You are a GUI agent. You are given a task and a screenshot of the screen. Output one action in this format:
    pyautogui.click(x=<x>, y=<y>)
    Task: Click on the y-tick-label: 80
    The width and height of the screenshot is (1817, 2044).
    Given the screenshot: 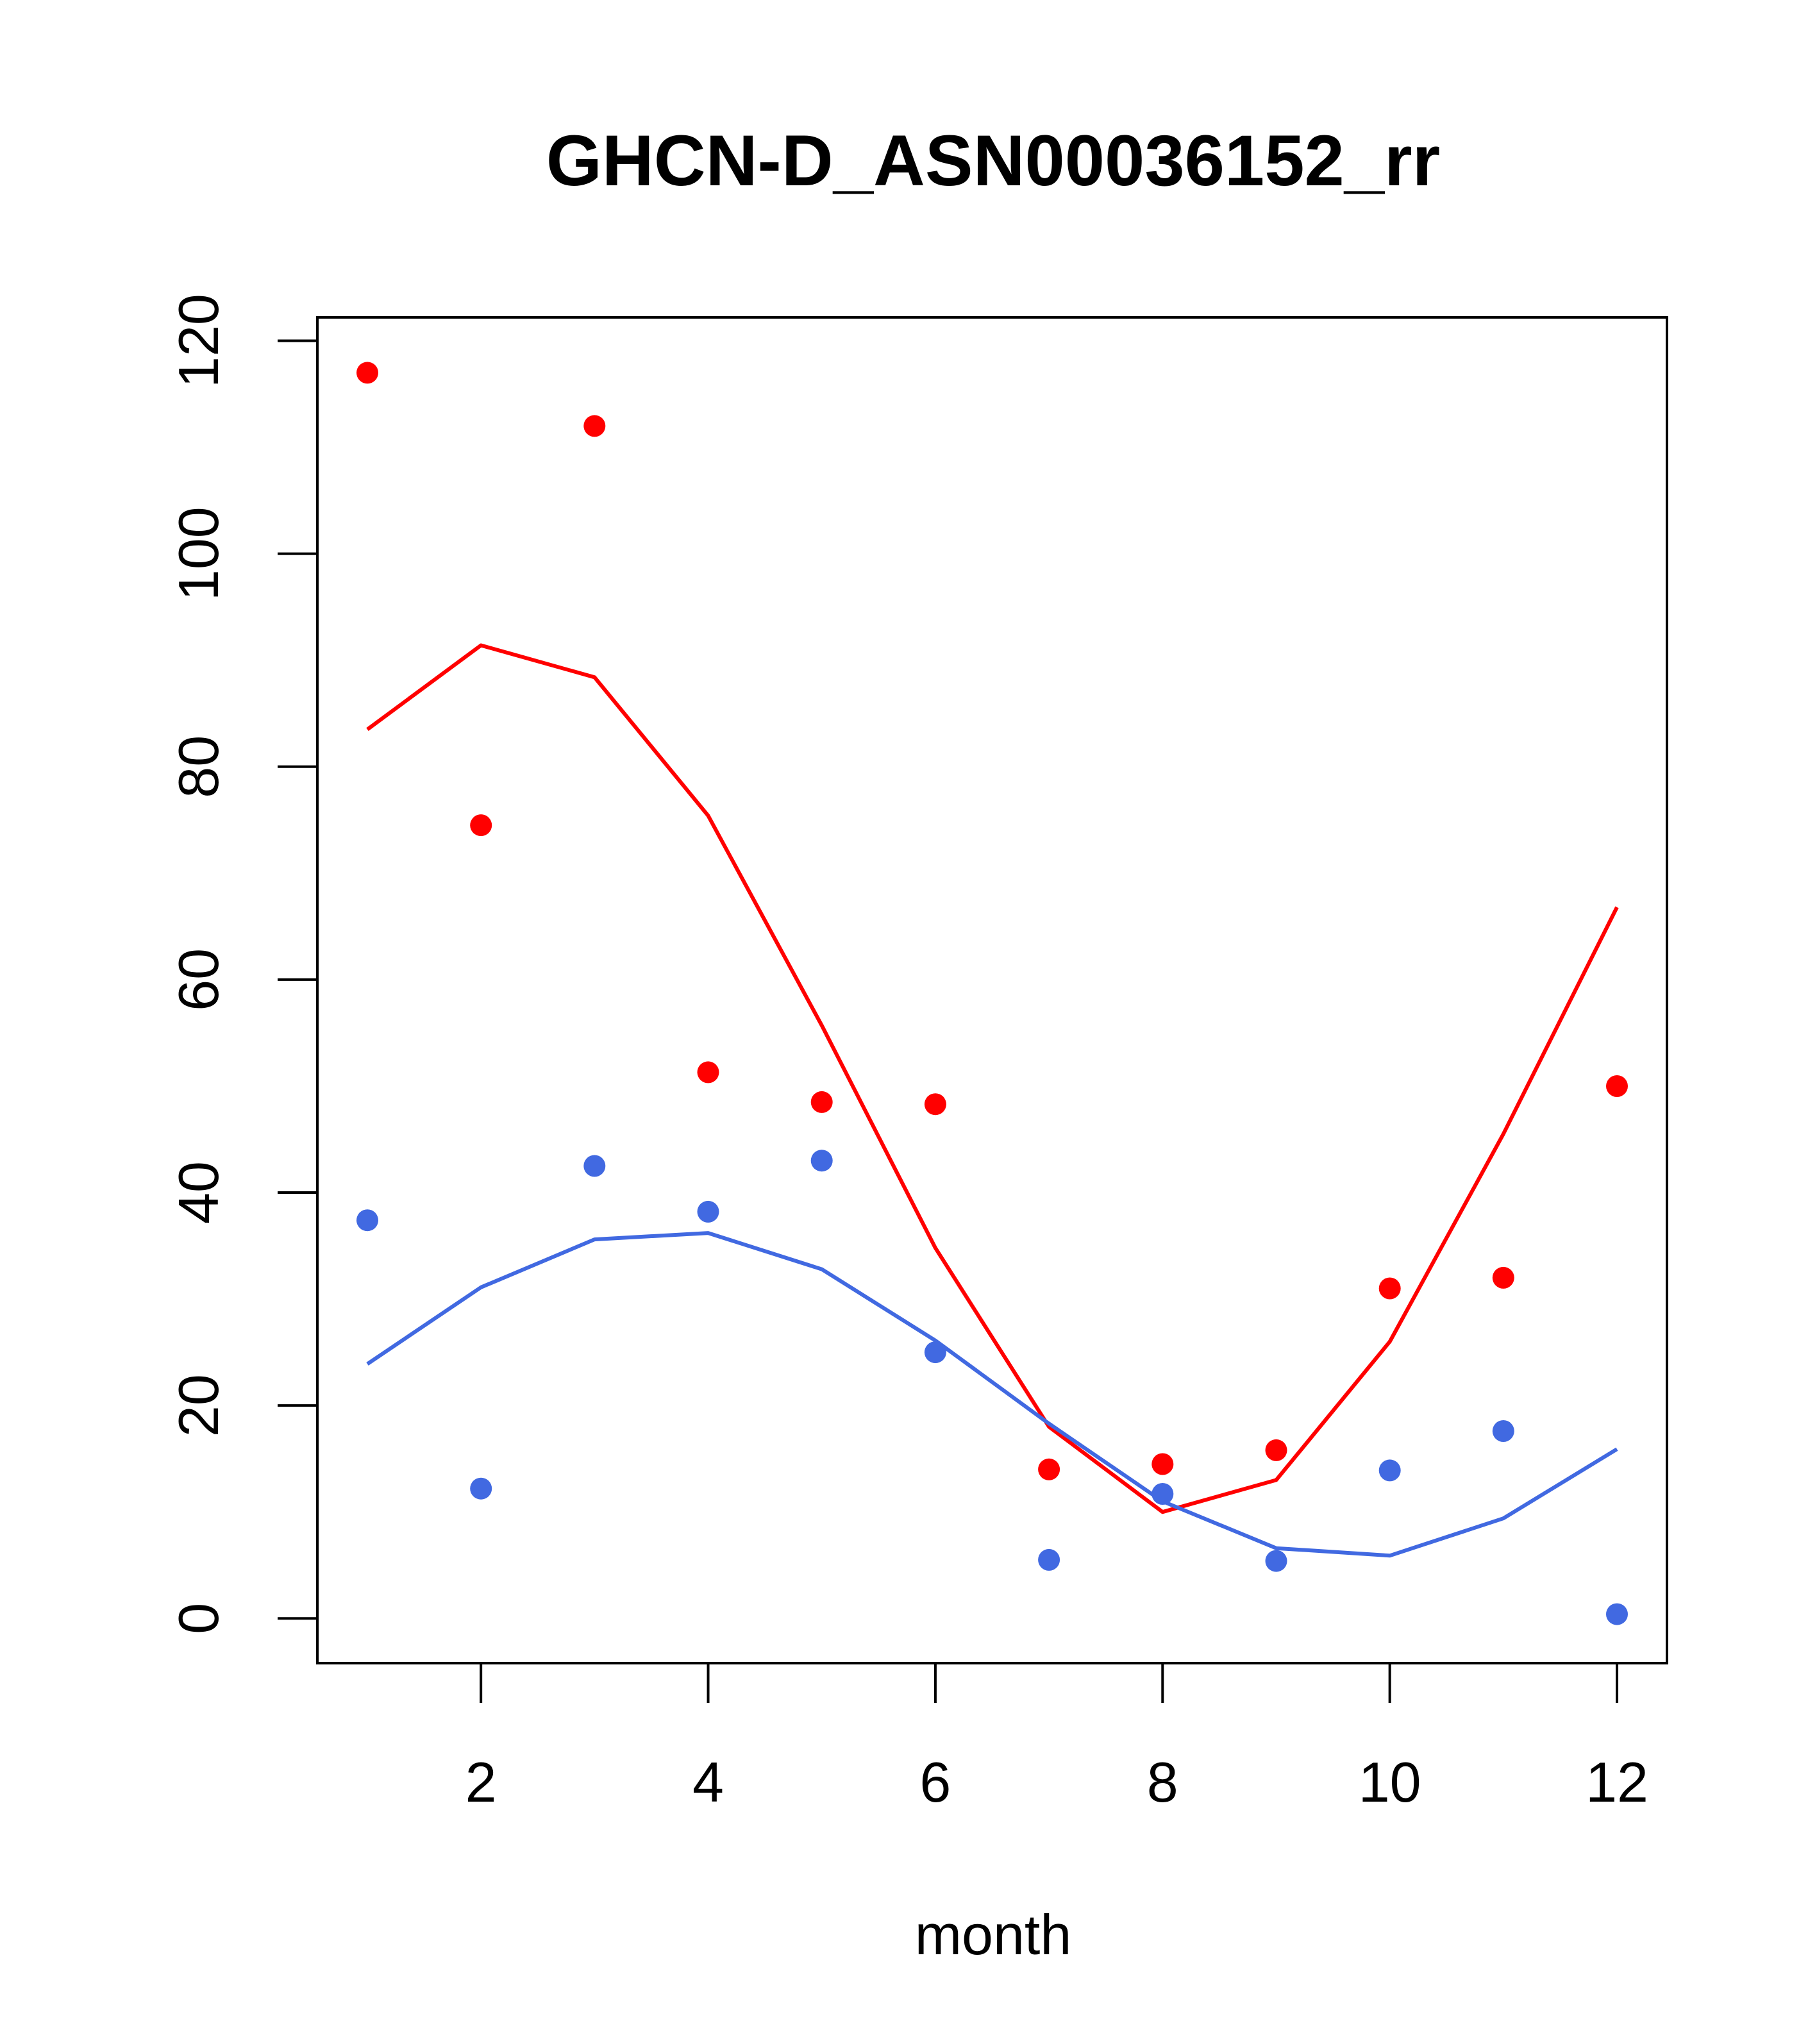 What is the action you would take?
    pyautogui.click(x=198, y=766)
    